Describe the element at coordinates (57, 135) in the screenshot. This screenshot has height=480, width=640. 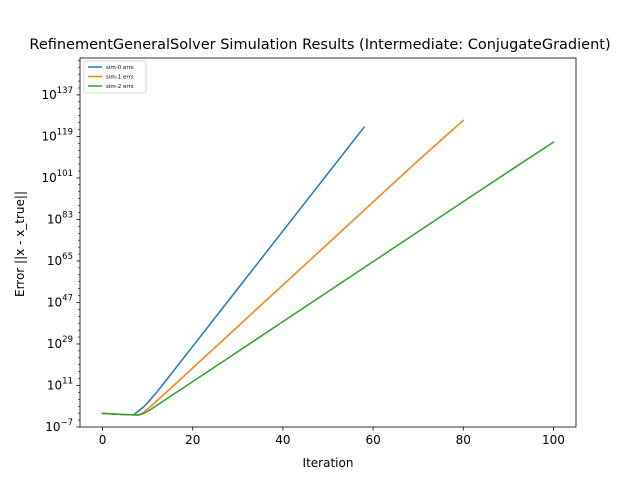
I see `y-tick-label: 10119` at that location.